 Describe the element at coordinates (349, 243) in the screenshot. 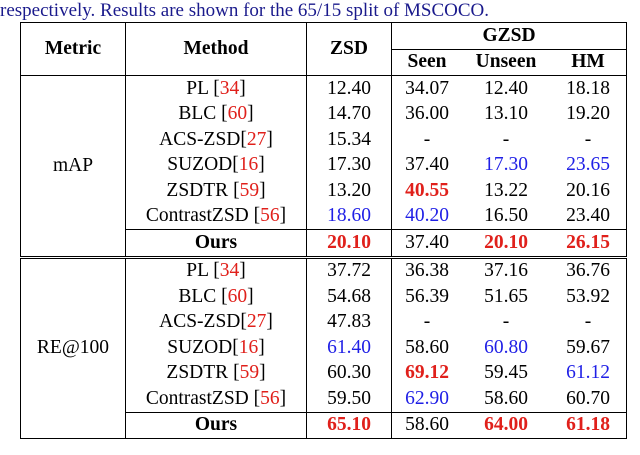

I see `value-cell: 20.10` at that location.